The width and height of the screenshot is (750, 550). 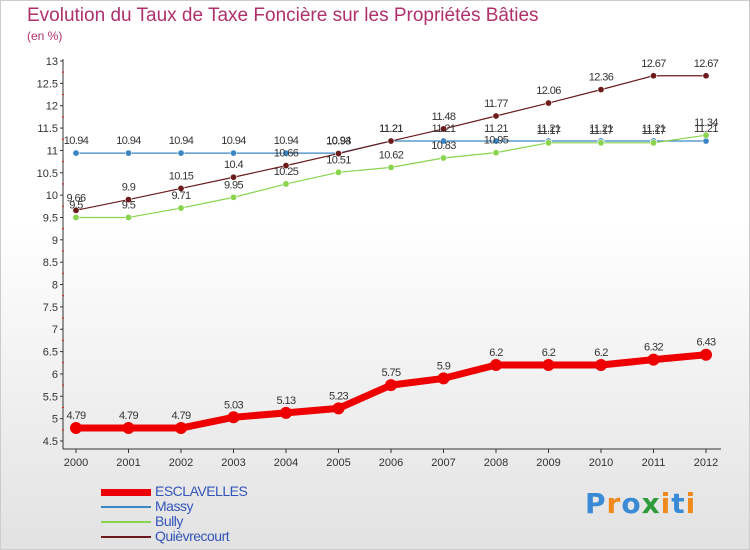 What do you see at coordinates (50, 442) in the screenshot?
I see `y-tick-label: 4.5` at bounding box center [50, 442].